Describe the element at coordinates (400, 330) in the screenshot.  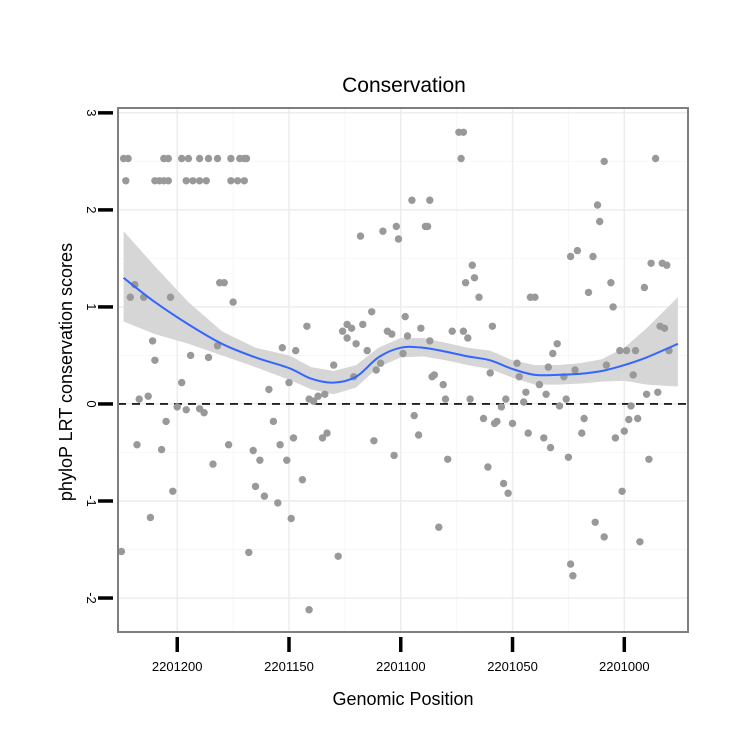
I see `smooth-line` at that location.